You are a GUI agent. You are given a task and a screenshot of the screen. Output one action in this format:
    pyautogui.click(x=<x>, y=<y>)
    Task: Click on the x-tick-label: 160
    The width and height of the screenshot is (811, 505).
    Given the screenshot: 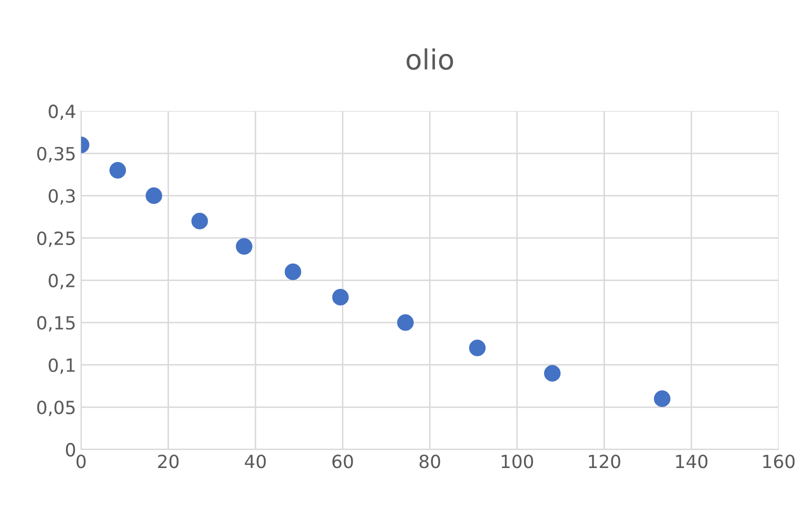 What is the action you would take?
    pyautogui.click(x=779, y=461)
    